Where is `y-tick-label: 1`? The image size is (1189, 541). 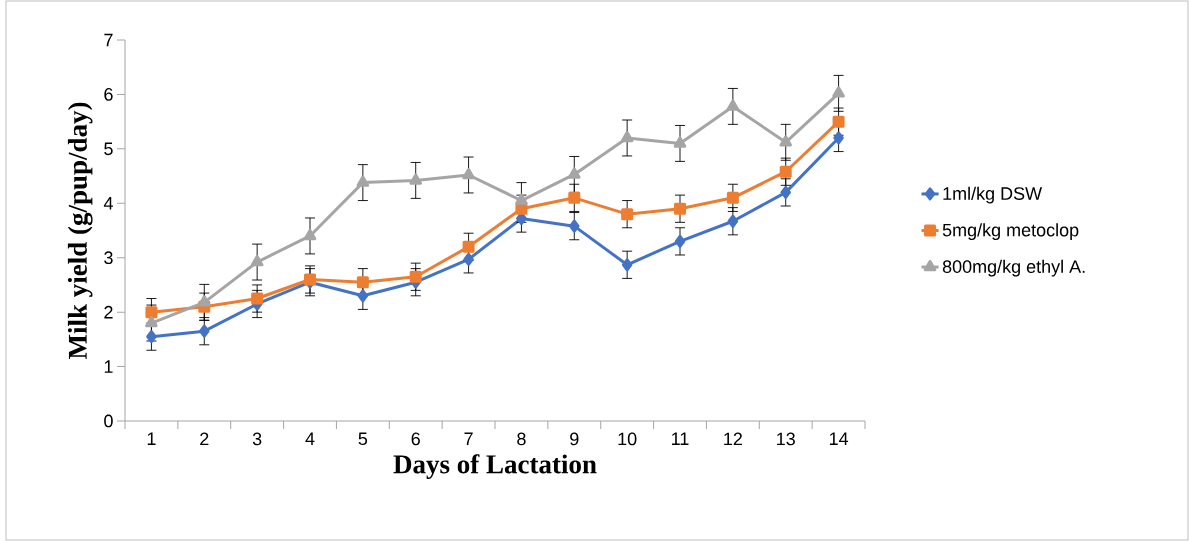 y-tick-label: 1 is located at coordinates (108, 366).